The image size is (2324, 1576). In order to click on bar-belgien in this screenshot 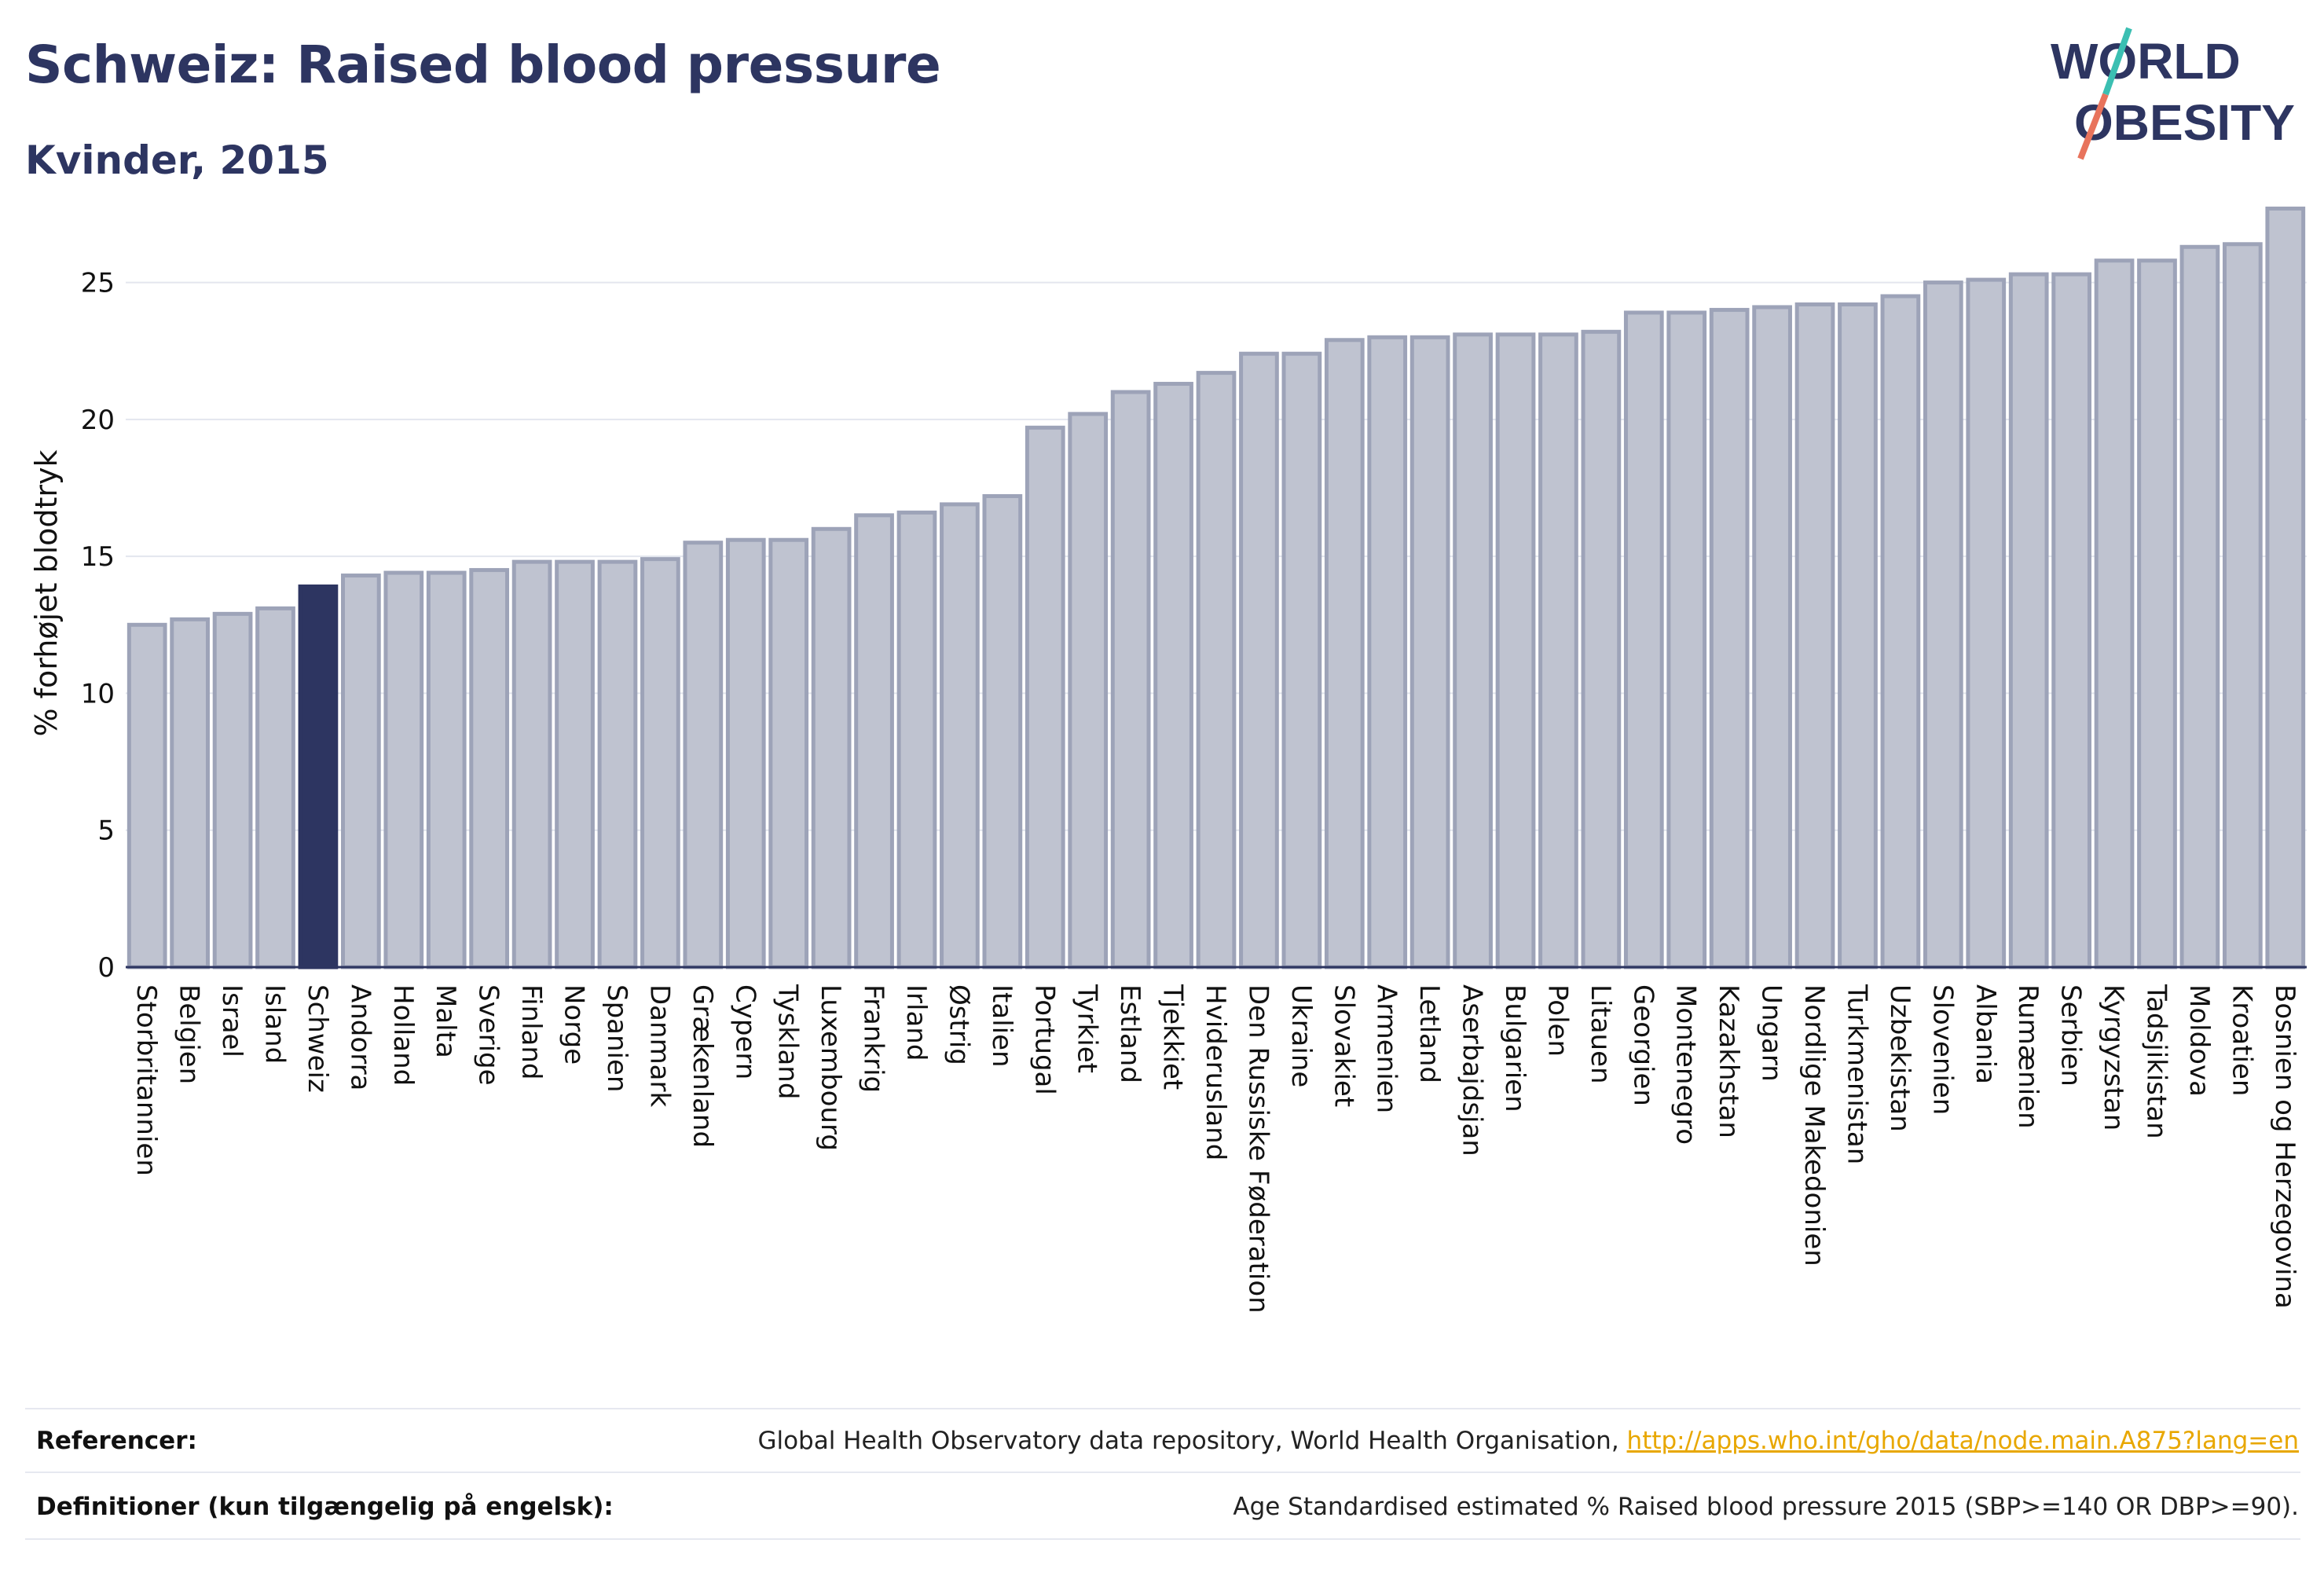, I will do `click(190, 793)`.